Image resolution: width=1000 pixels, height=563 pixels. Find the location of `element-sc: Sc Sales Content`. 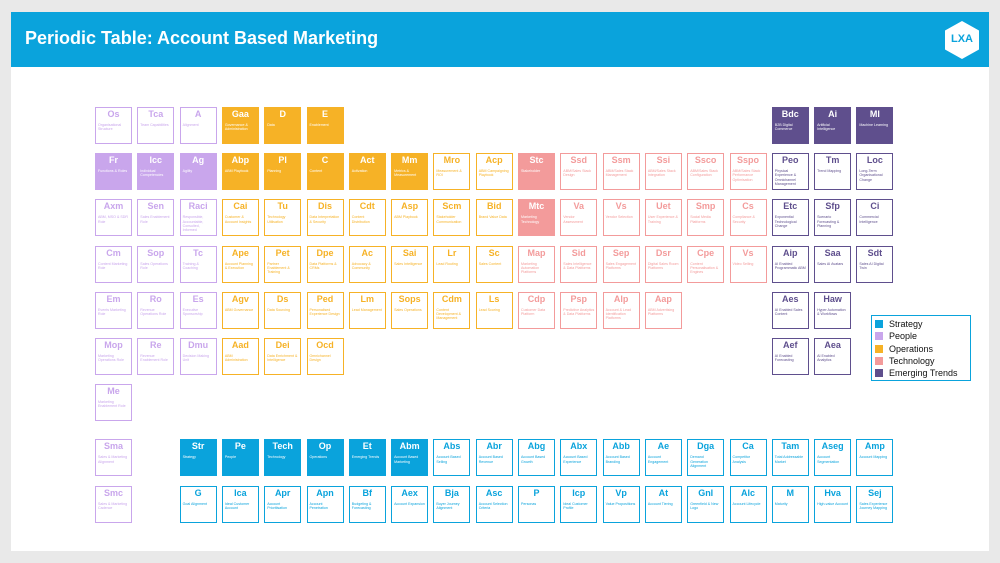

element-sc: Sc Sales Content is located at coordinates (494, 264).